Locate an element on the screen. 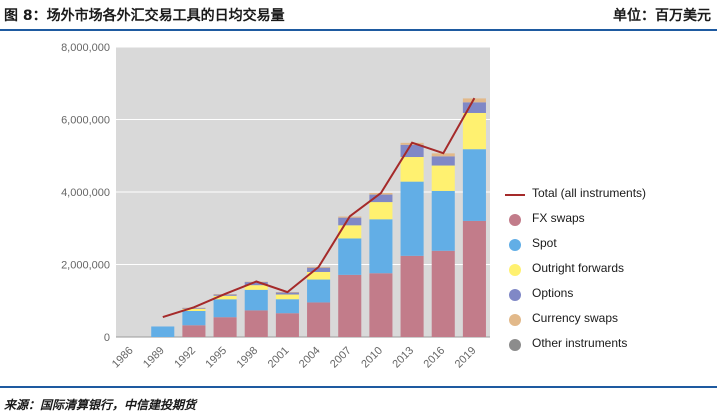 The image size is (717, 417). x-tick-label: 2007 is located at coordinates (341, 358).